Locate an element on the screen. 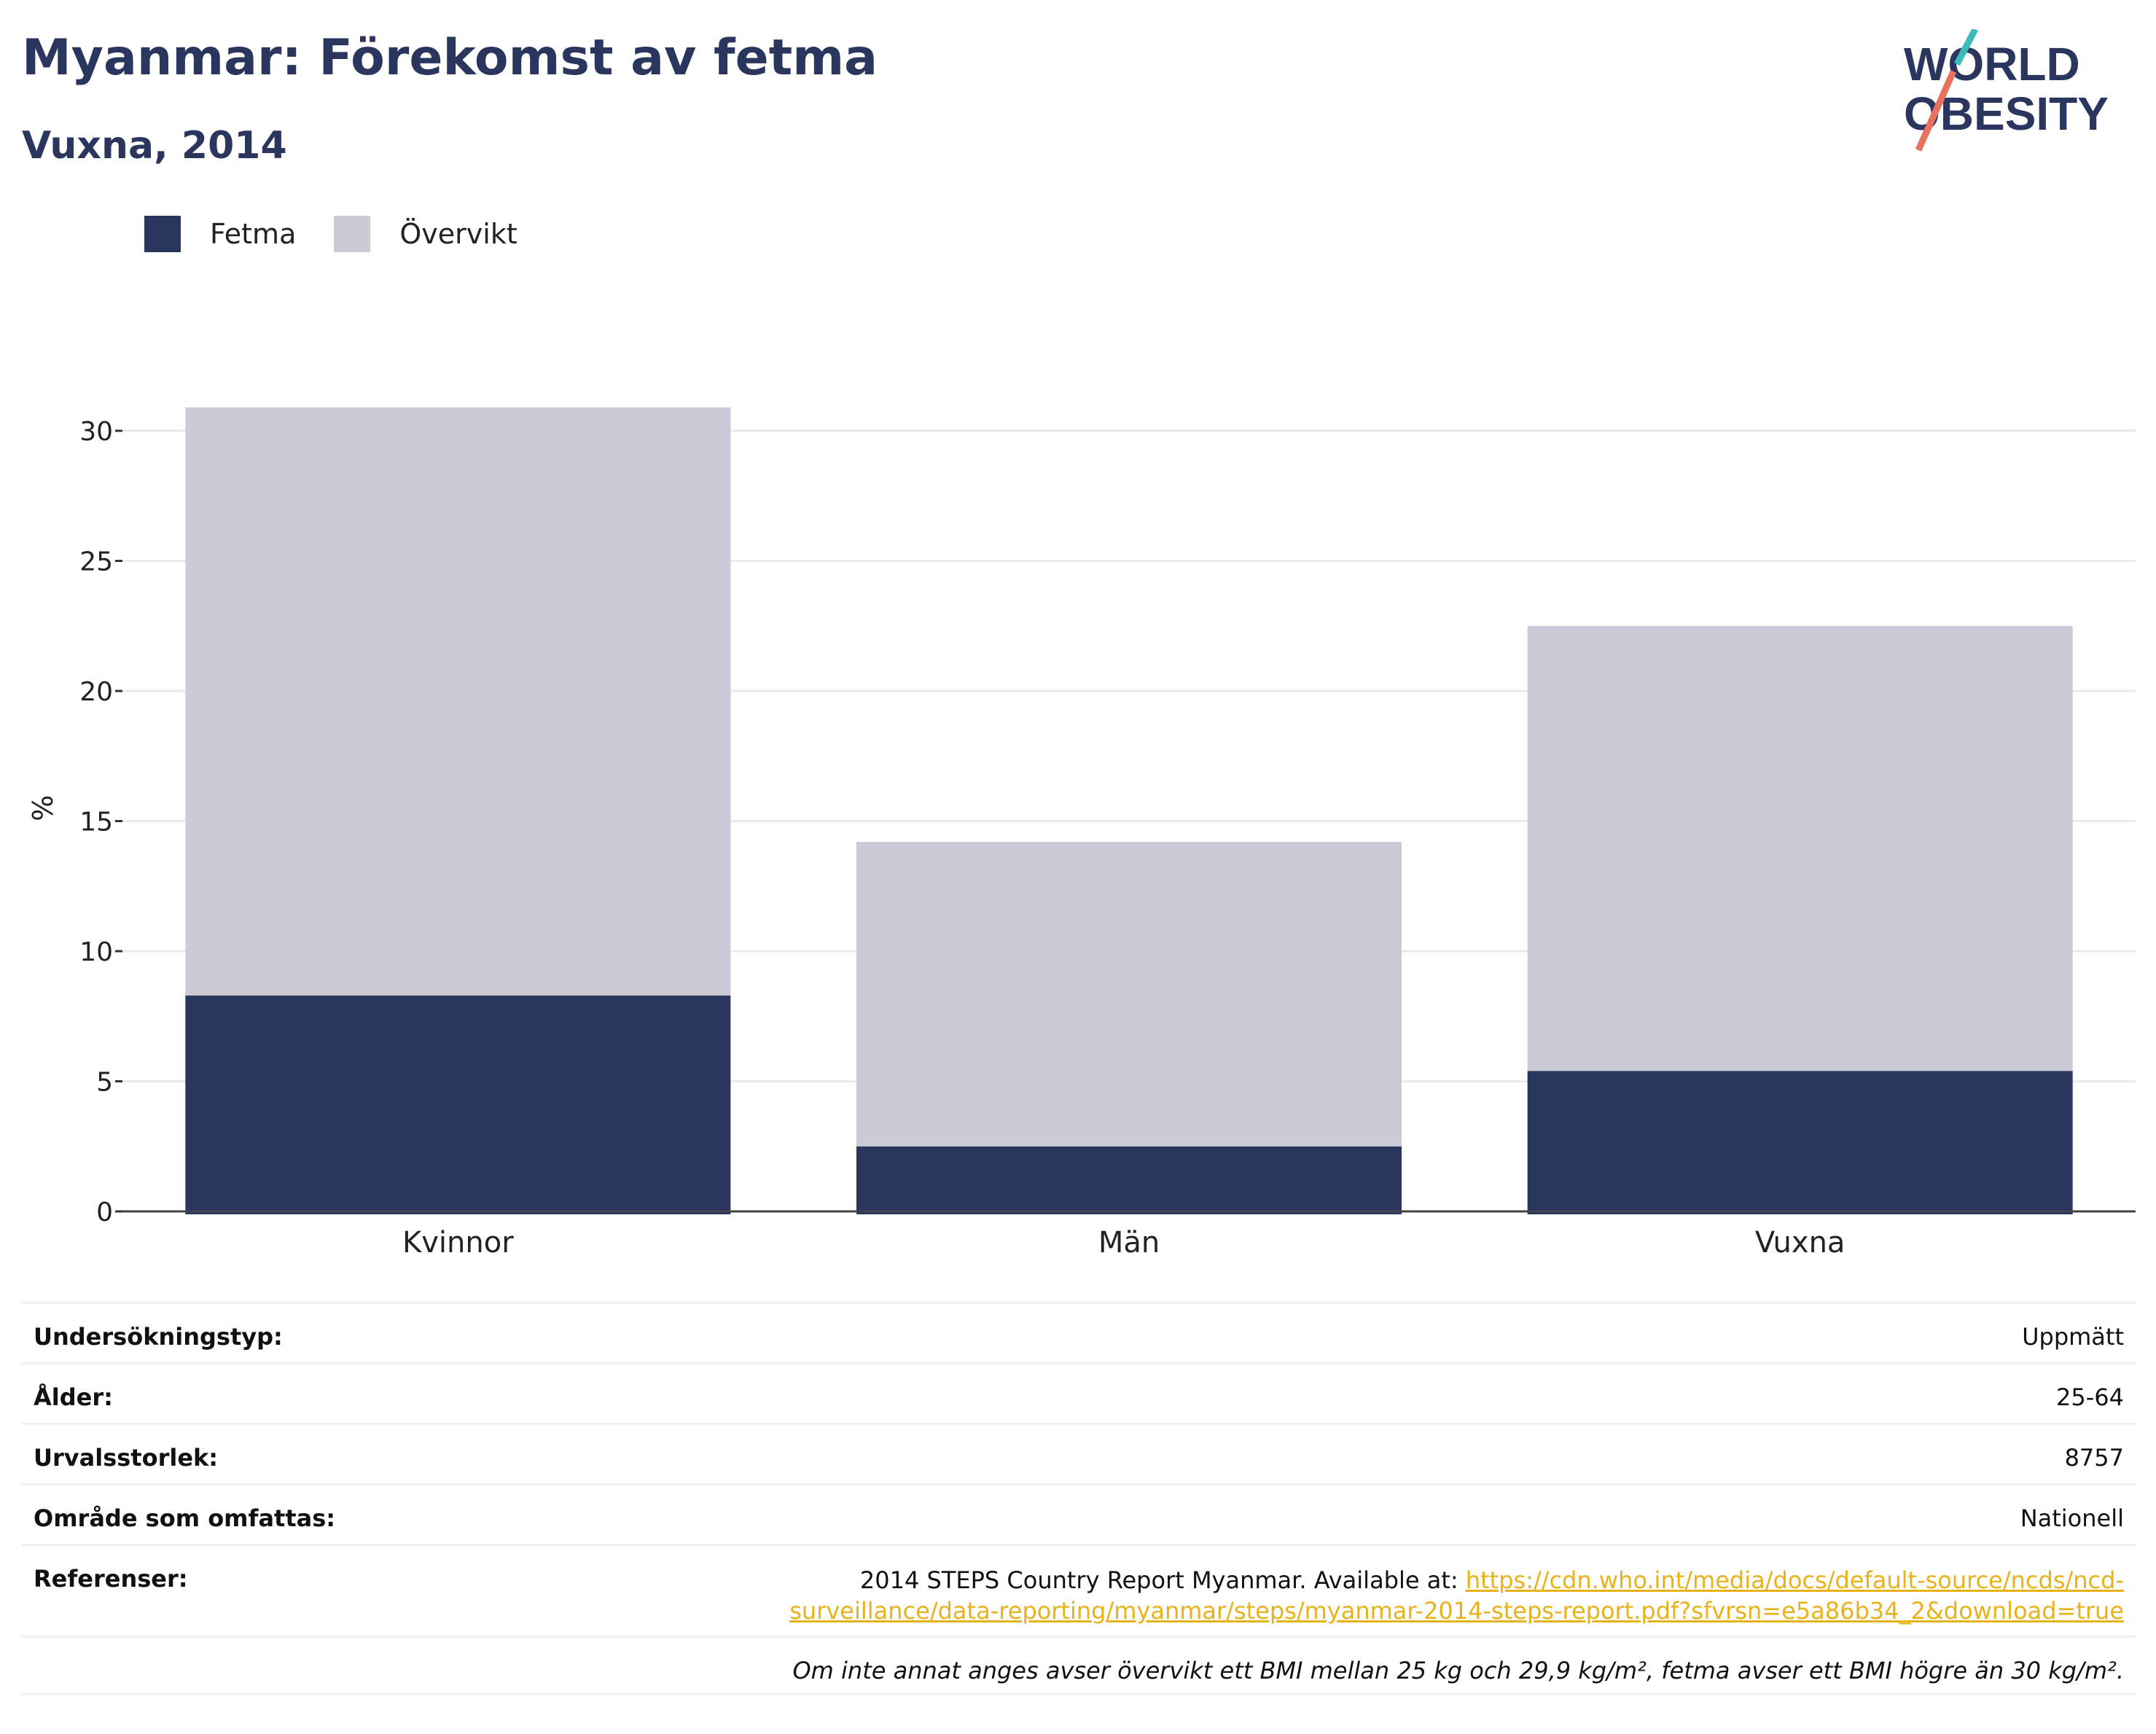  bar-vervikt-mn is located at coordinates (1129, 995).